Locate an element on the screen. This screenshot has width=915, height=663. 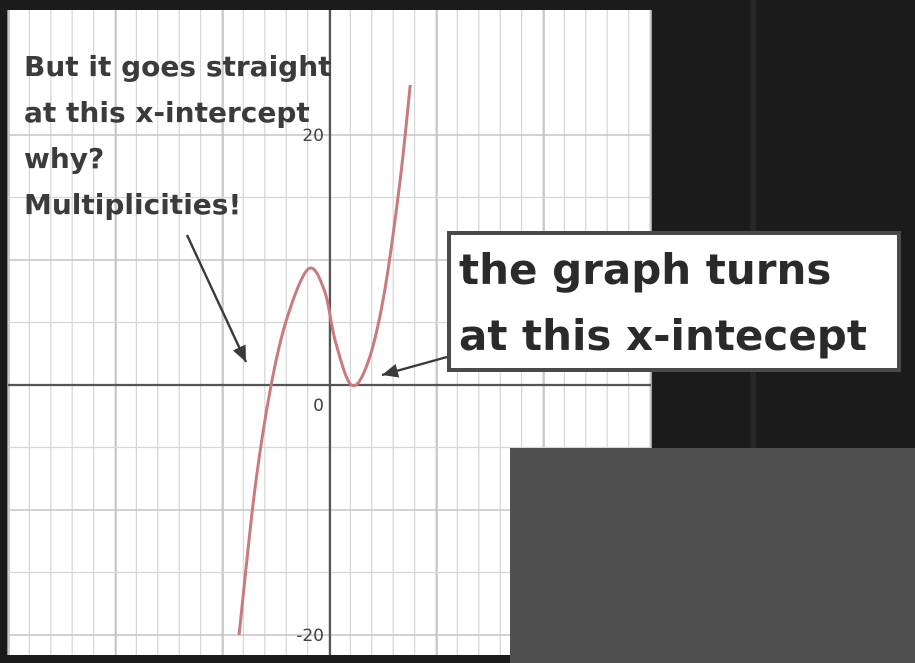
gray-overlay-panel is located at coordinates (712, 555).